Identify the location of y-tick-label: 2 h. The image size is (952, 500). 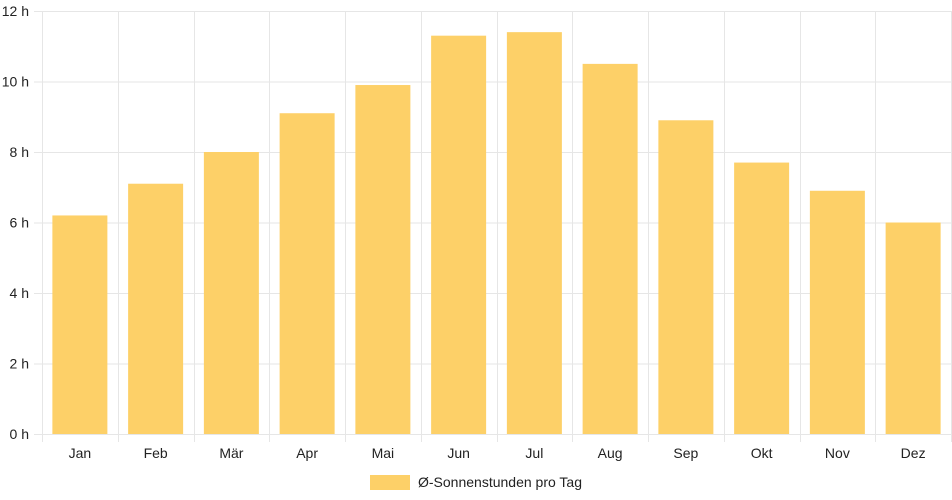
(19, 364).